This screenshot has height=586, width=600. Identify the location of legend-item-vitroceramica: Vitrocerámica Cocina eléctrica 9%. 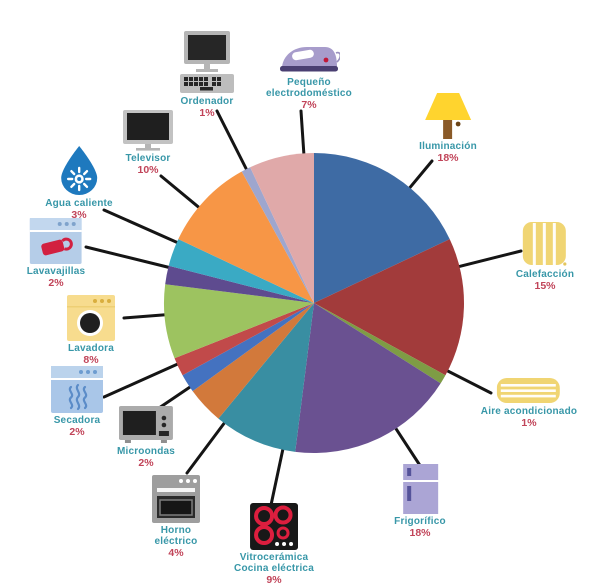
(274, 544).